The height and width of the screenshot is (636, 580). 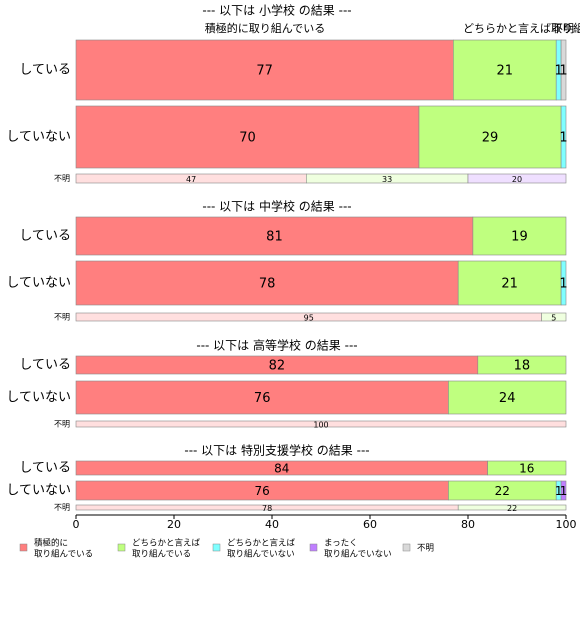 I want to click on value-label: 20, so click(x=517, y=179).